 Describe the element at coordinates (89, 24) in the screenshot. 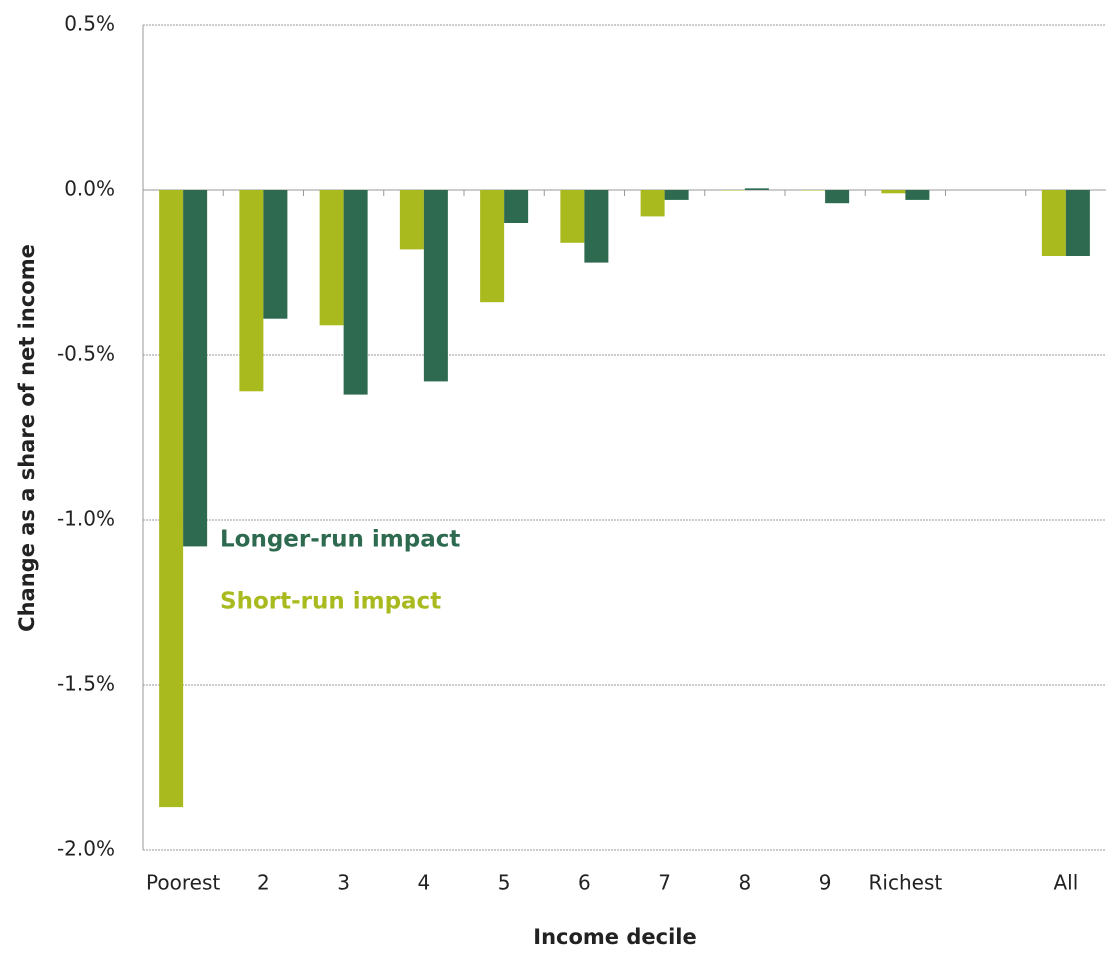

I see `y-tick-label: 0.5%` at that location.